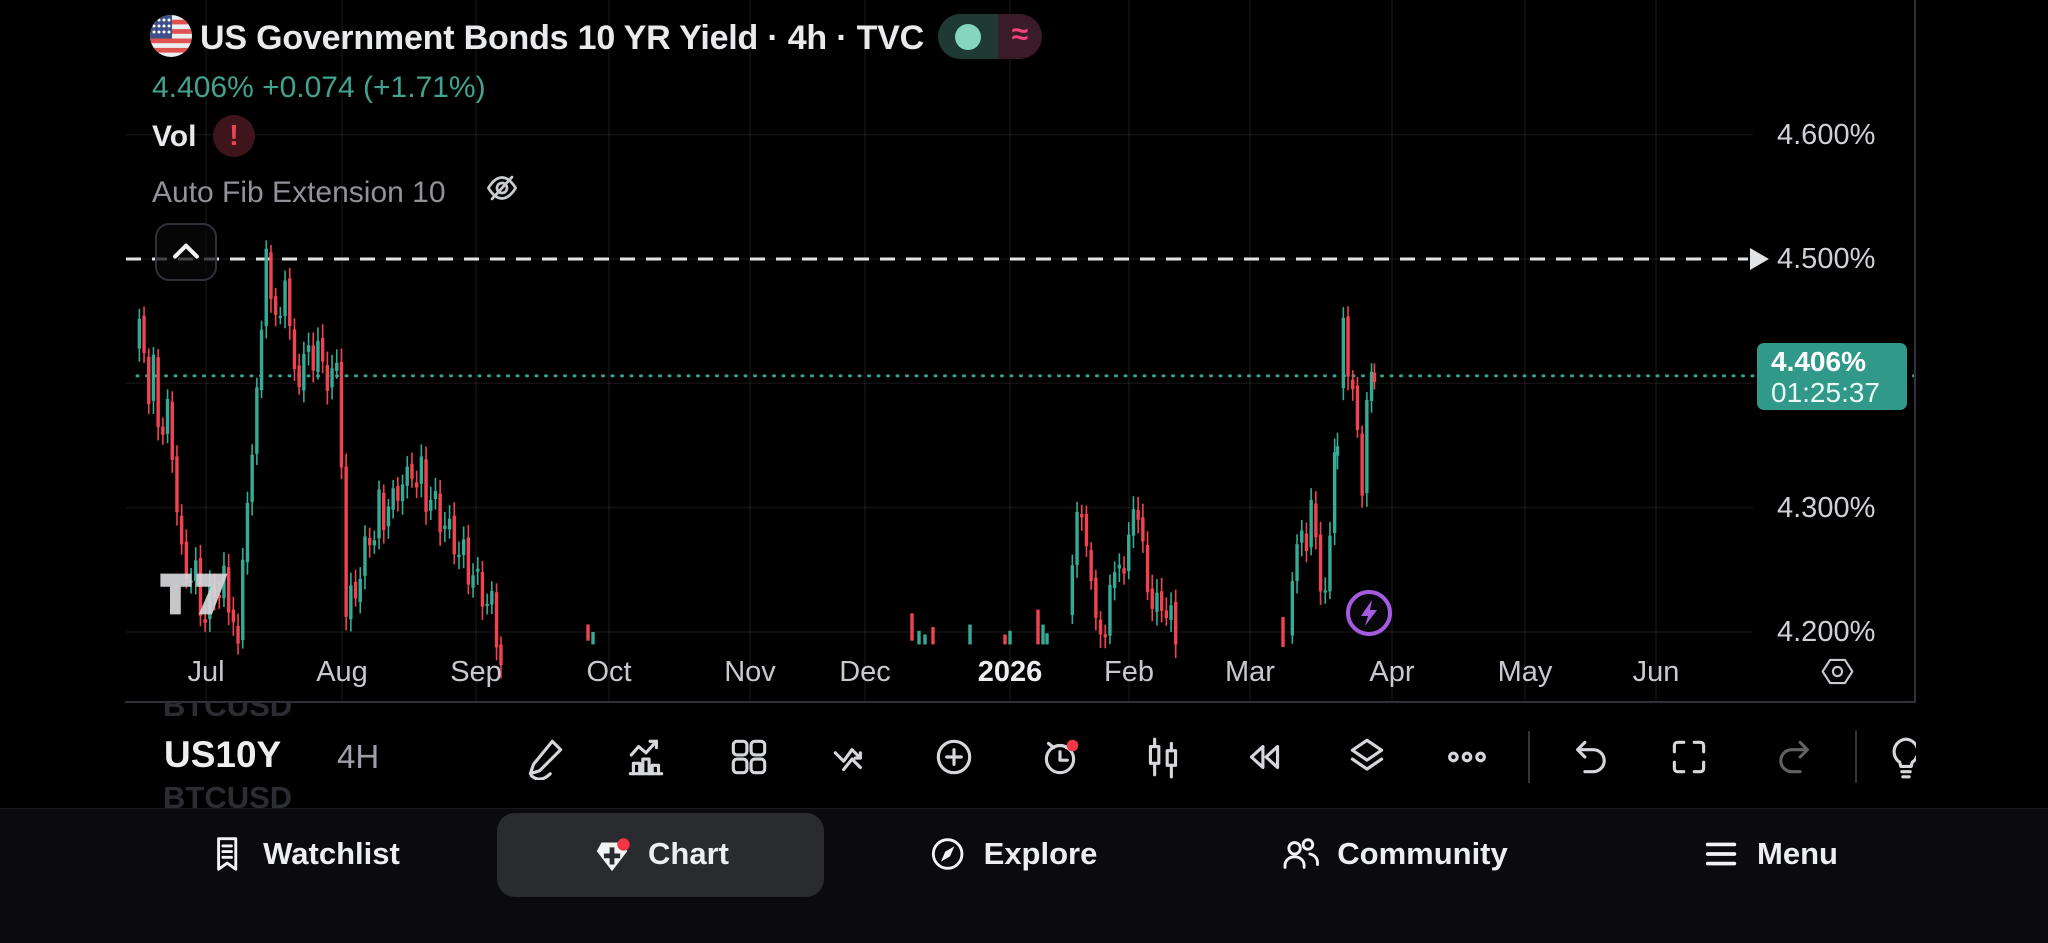 The height and width of the screenshot is (943, 2048). I want to click on chevron-up-icon, so click(186, 251).